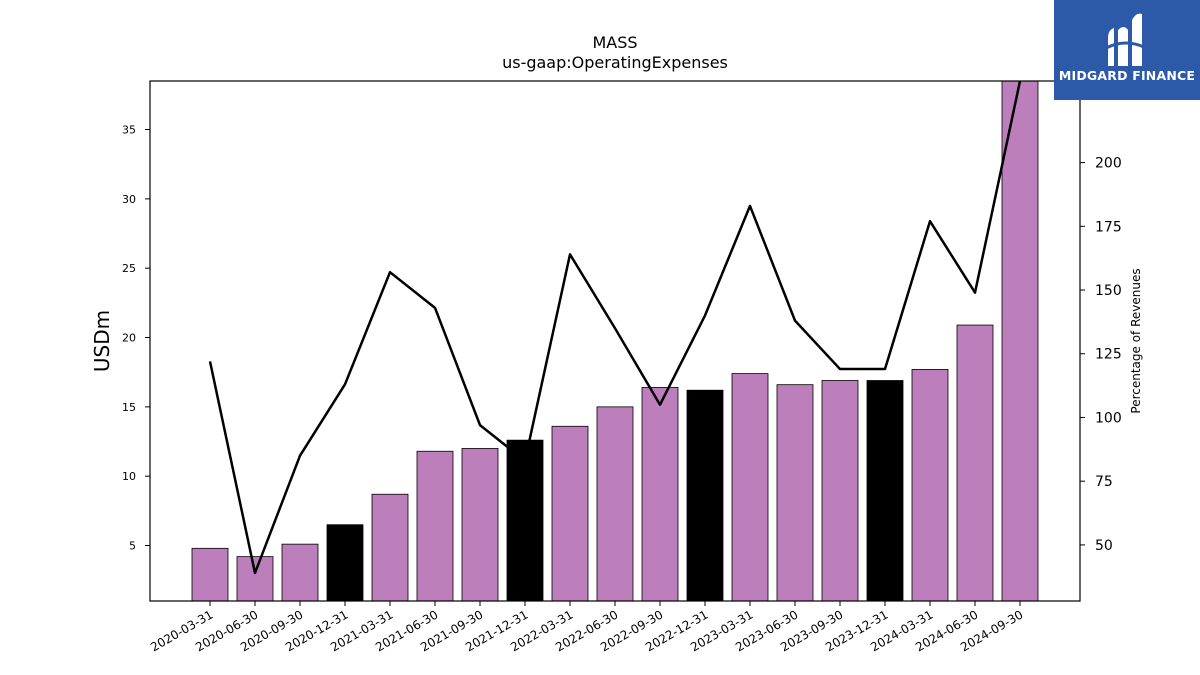 The image size is (1200, 675). I want to click on y2-tick-label: 100, so click(1108, 418).